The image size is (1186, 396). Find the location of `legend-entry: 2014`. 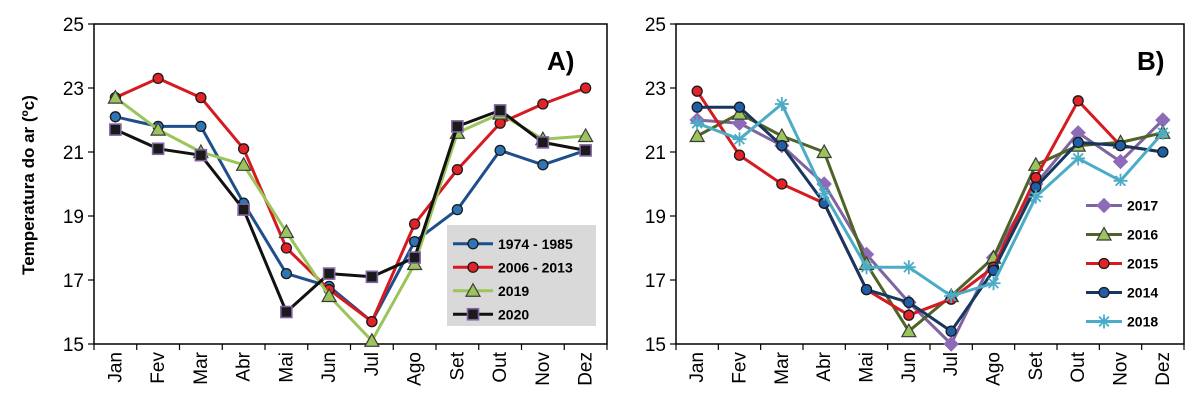

legend-entry: 2014 is located at coordinates (1122, 293).